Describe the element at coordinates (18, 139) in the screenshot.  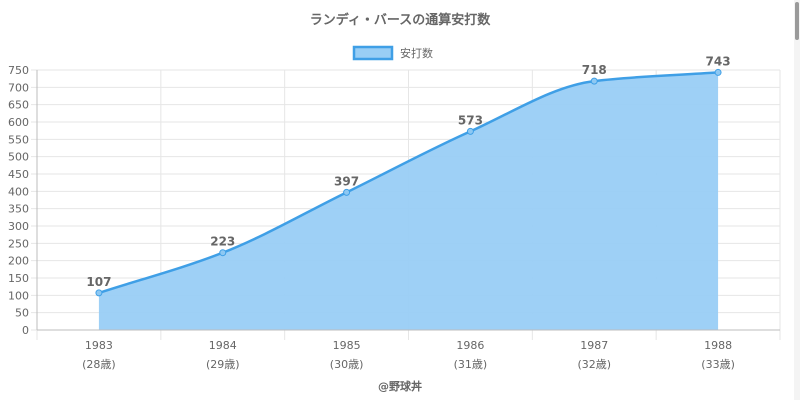
I see `y-tick-label: 550` at that location.